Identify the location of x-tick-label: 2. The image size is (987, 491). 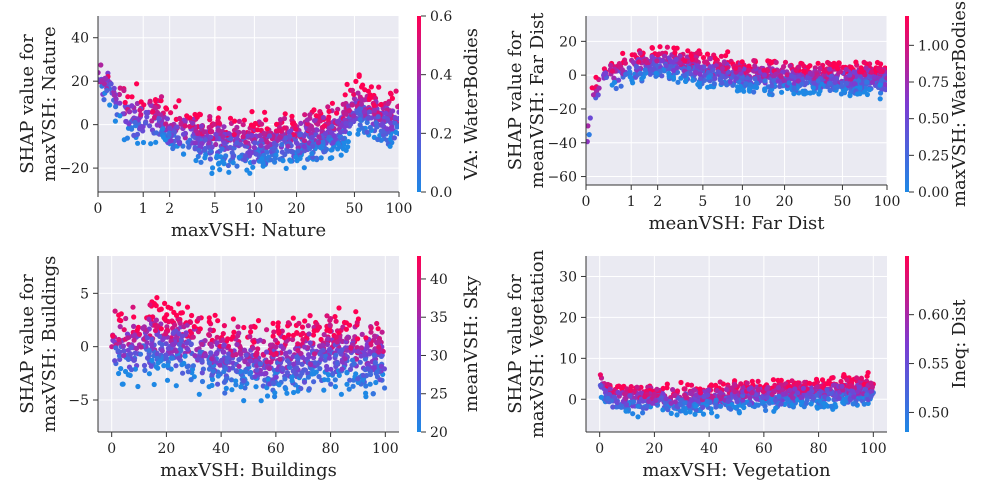
(657, 202).